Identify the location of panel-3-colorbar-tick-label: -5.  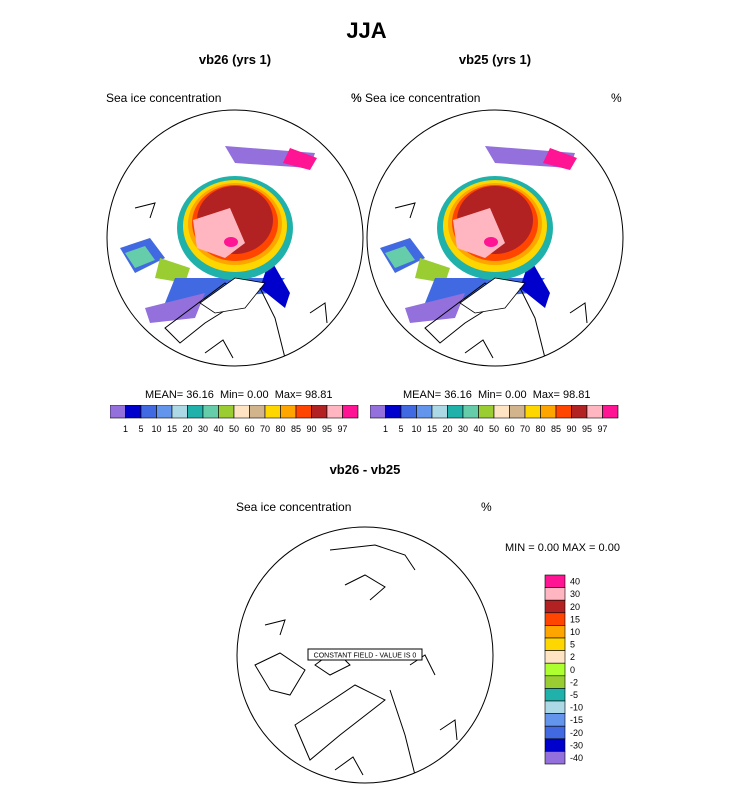
(574, 695).